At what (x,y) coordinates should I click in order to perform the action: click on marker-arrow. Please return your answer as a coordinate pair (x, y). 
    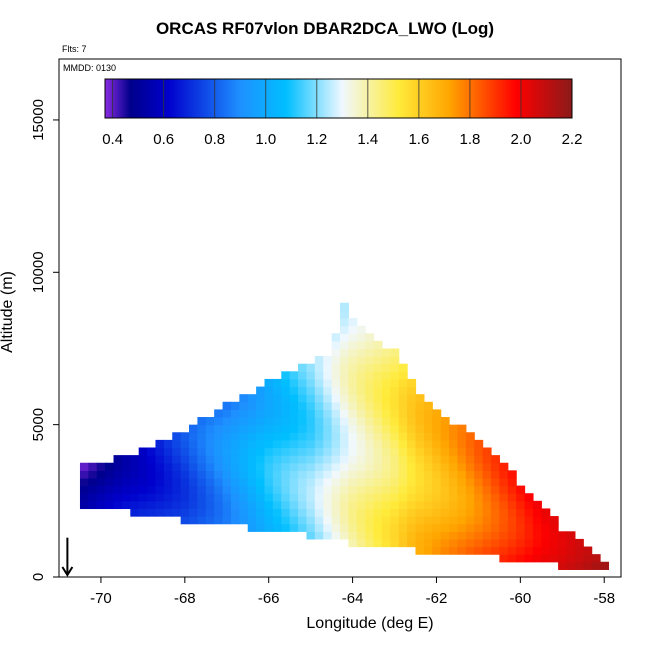
    Looking at the image, I should click on (67, 557).